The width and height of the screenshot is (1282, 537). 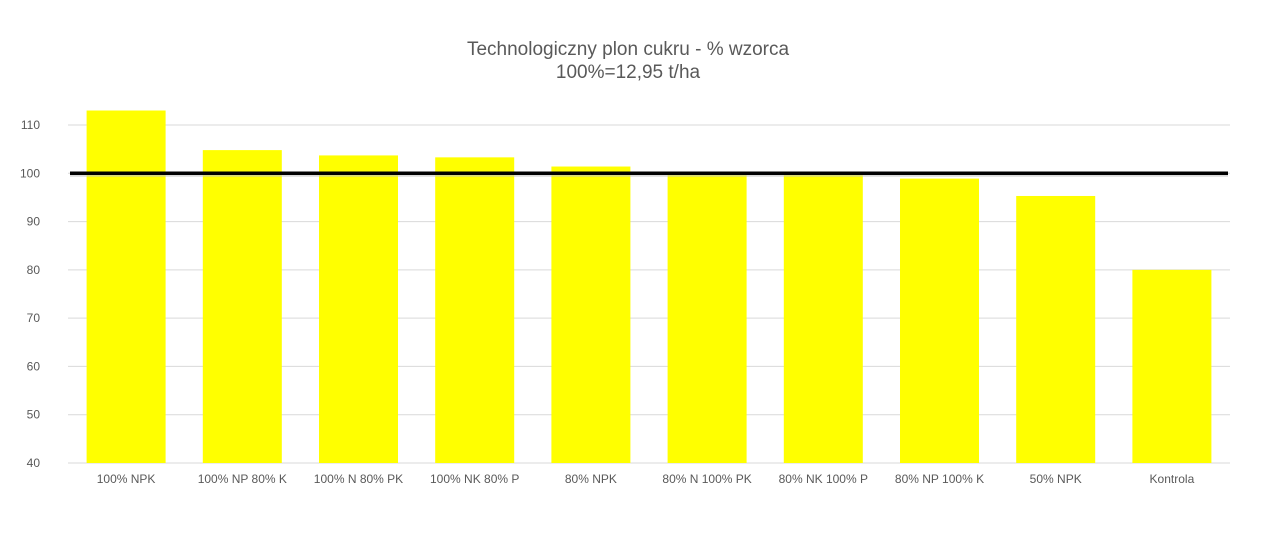 I want to click on chart-title: Technologiczny plon cukru - % wzorca, so click(x=628, y=49).